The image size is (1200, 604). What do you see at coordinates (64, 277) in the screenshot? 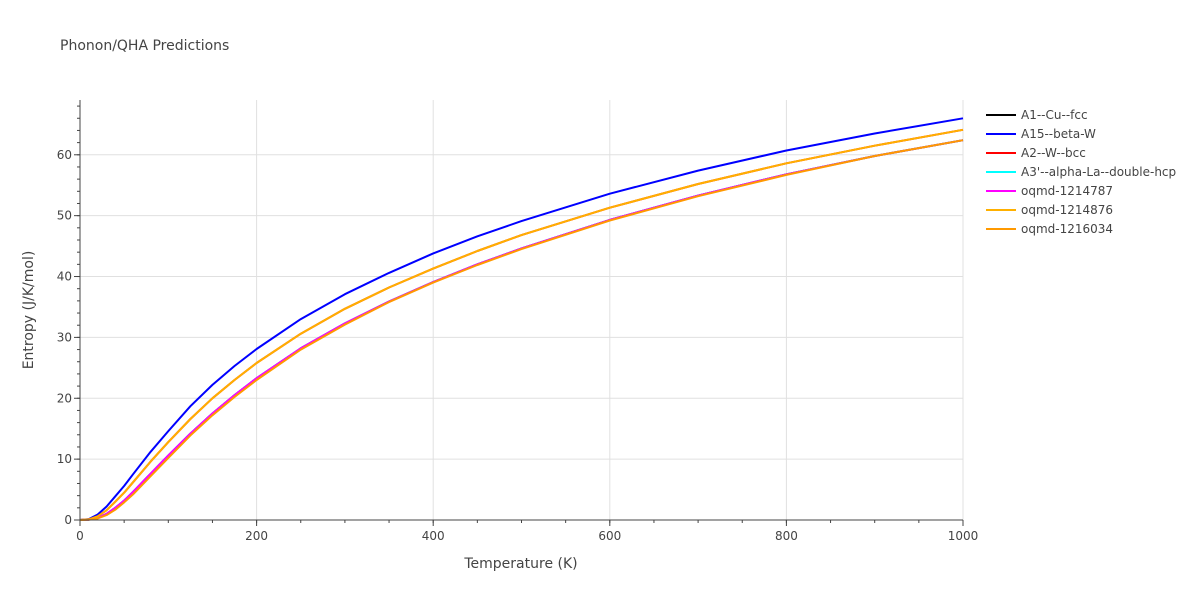
I see `y-tick-label: 40` at bounding box center [64, 277].